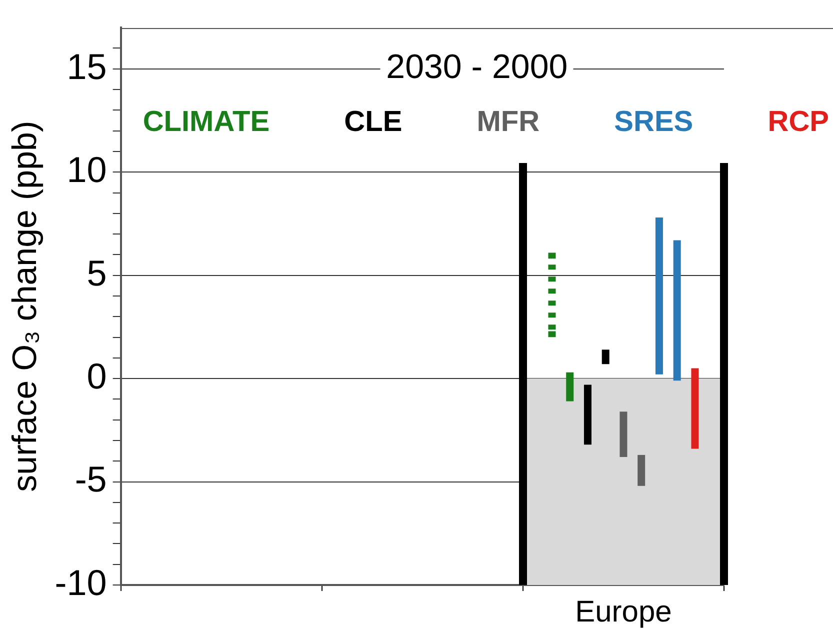 The height and width of the screenshot is (639, 833). Describe the element at coordinates (80, 582) in the screenshot. I see `y-tick-label: -10` at that location.